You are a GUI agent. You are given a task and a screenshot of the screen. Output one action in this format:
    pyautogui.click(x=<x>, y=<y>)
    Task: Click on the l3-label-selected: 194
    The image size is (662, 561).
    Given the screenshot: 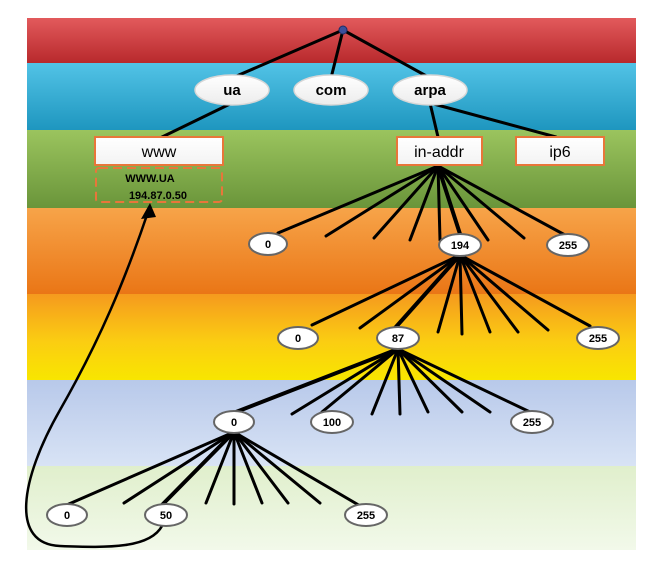 What is the action you would take?
    pyautogui.click(x=460, y=246)
    